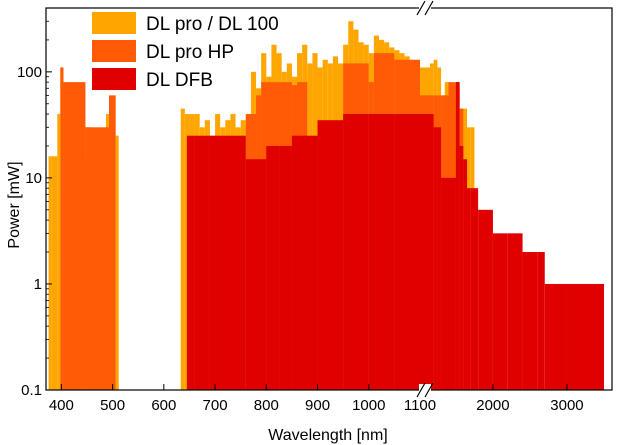  What do you see at coordinates (38, 284) in the screenshot?
I see `y-tick-label: 1` at bounding box center [38, 284].